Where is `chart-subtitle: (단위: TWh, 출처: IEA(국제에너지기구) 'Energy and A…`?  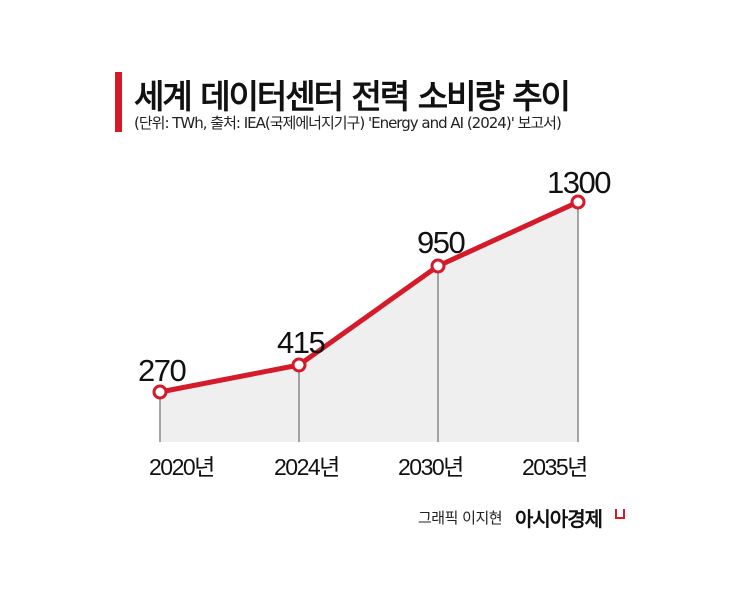 chart-subtitle: (단위: TWh, 출처: IEA(국제에너지기구) 'Energy and A… is located at coordinates (348, 123).